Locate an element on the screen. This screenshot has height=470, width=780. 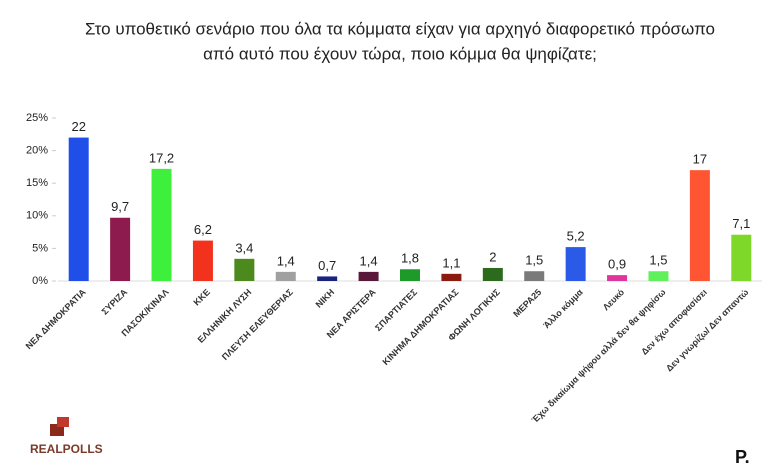
x-tick-label: ΠΛΕΥΣΗ ΕΛΕΥΘΕΡΙΑΣ is located at coordinates (257, 324).